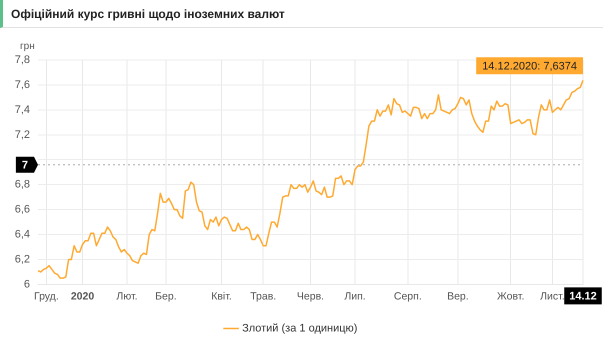 This screenshot has width=603, height=350. I want to click on annotation: 14.12.2020: 7,6374, so click(529, 66).